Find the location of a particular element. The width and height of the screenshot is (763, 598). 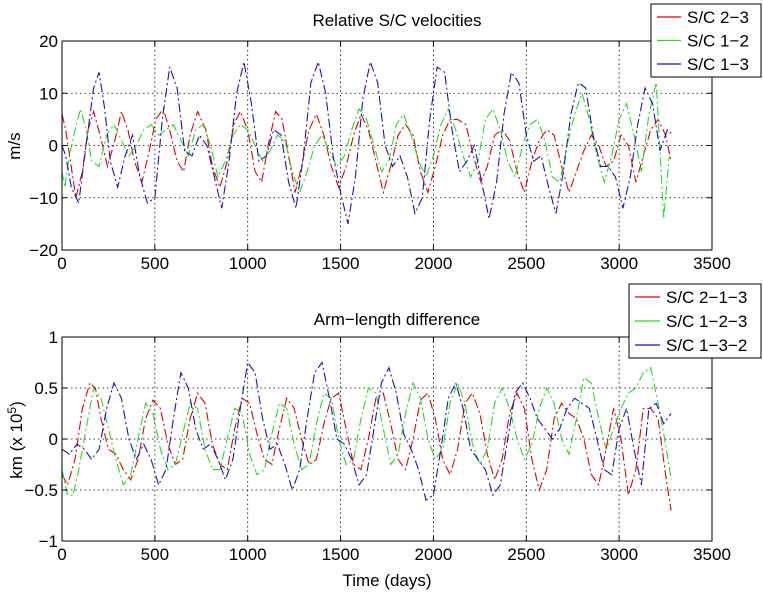

y-tick-label: −20 is located at coordinates (43, 250).